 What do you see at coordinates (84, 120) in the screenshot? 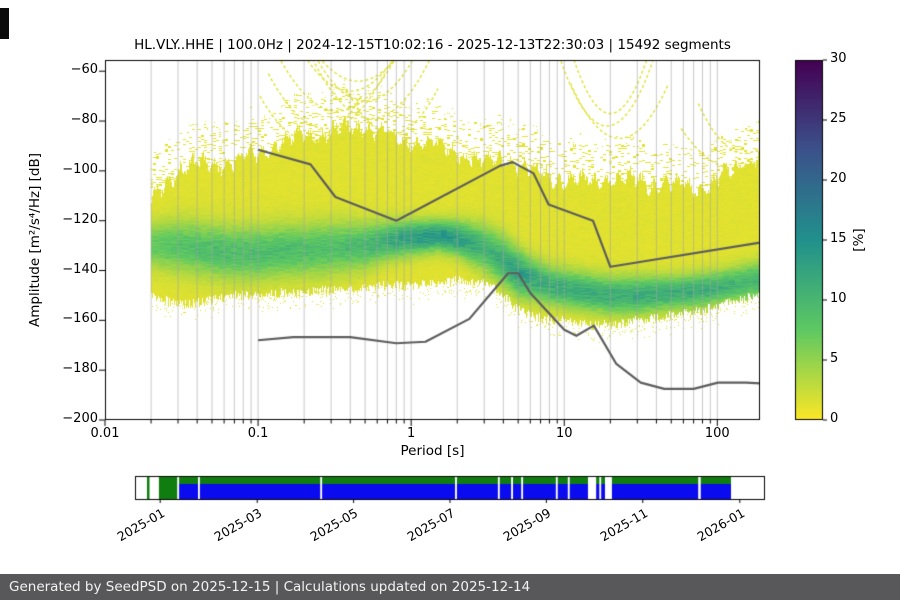
I see `y-tick-label: −80` at bounding box center [84, 120].